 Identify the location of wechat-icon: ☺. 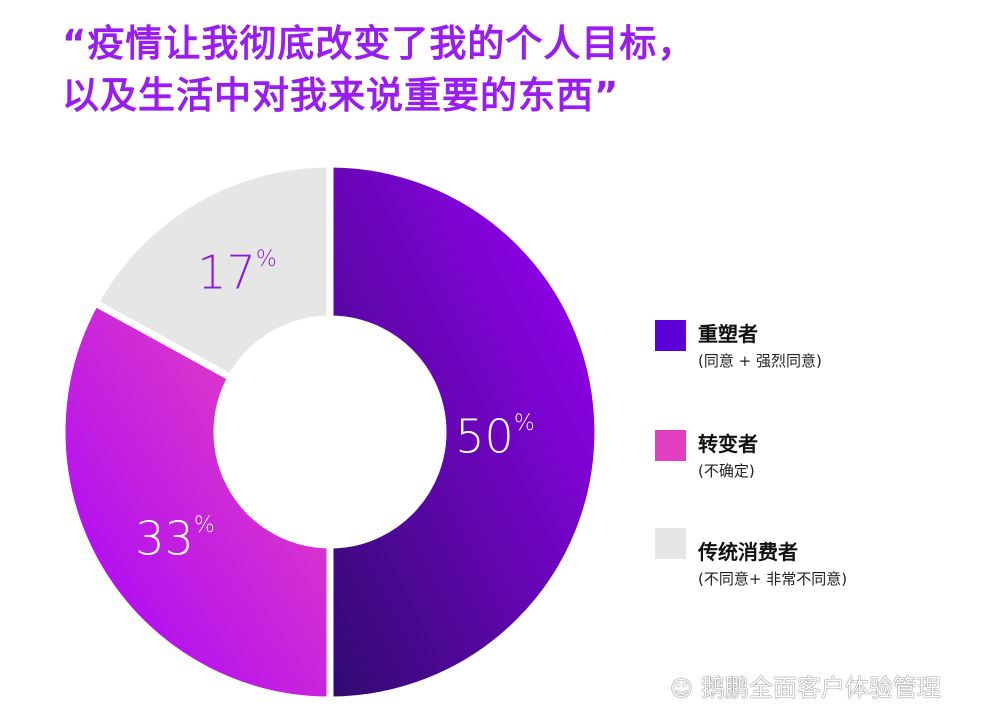
(681, 689).